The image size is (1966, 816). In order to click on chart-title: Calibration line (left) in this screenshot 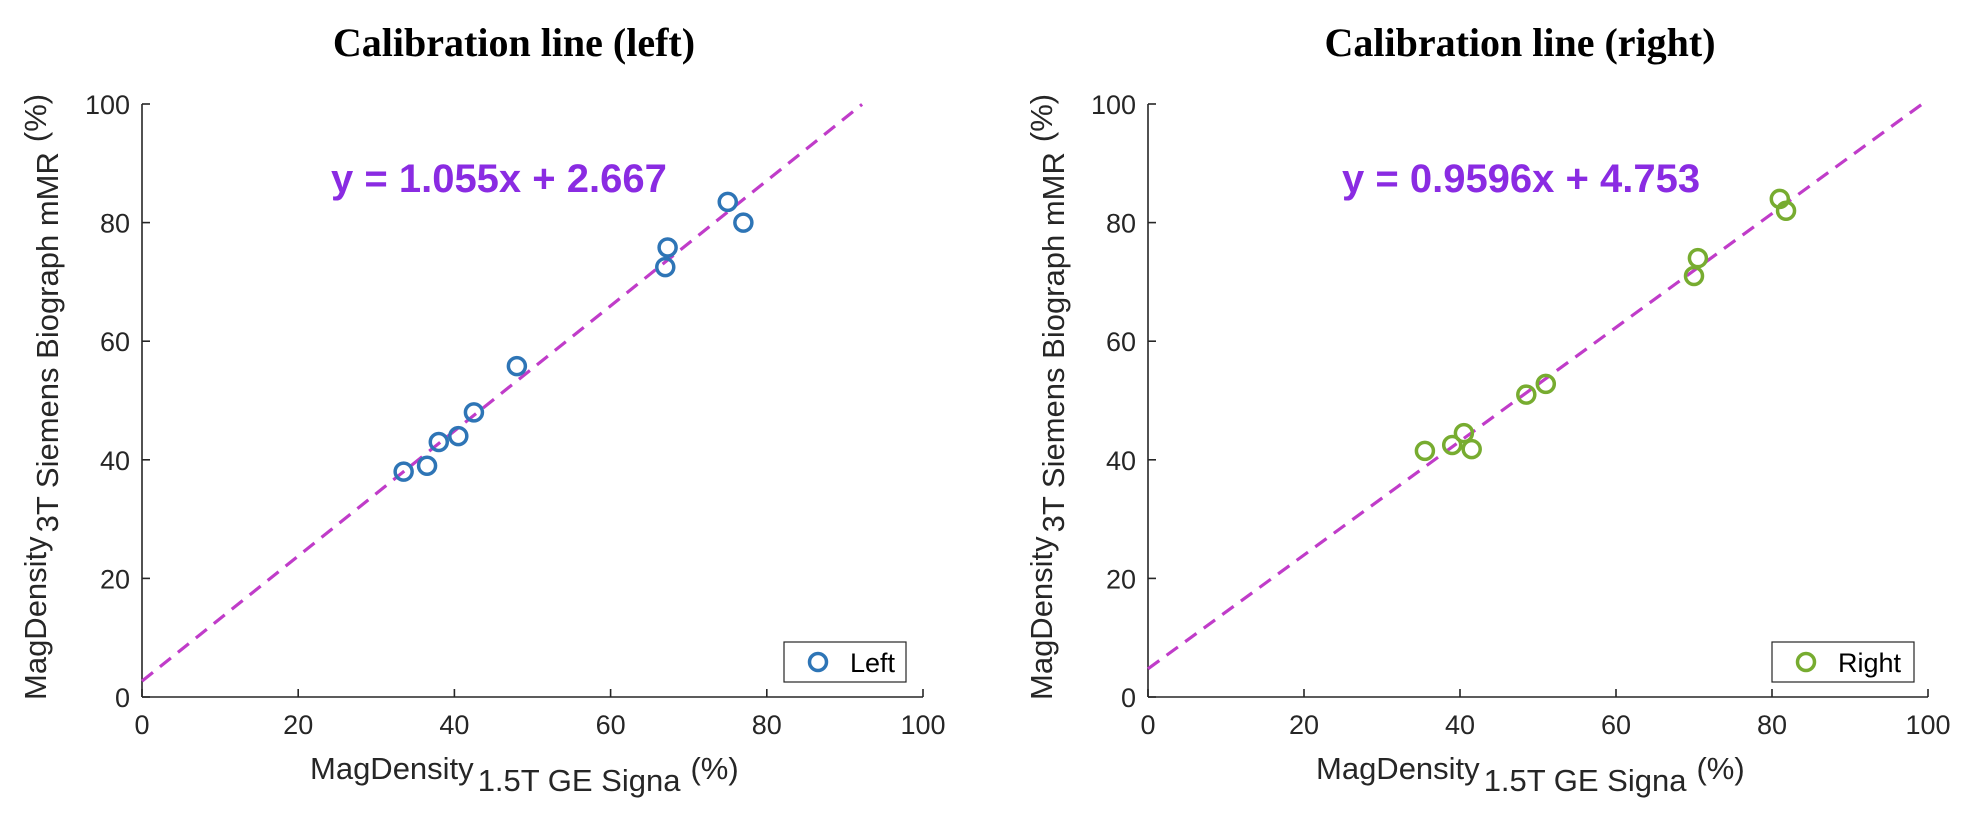, I will do `click(514, 42)`.